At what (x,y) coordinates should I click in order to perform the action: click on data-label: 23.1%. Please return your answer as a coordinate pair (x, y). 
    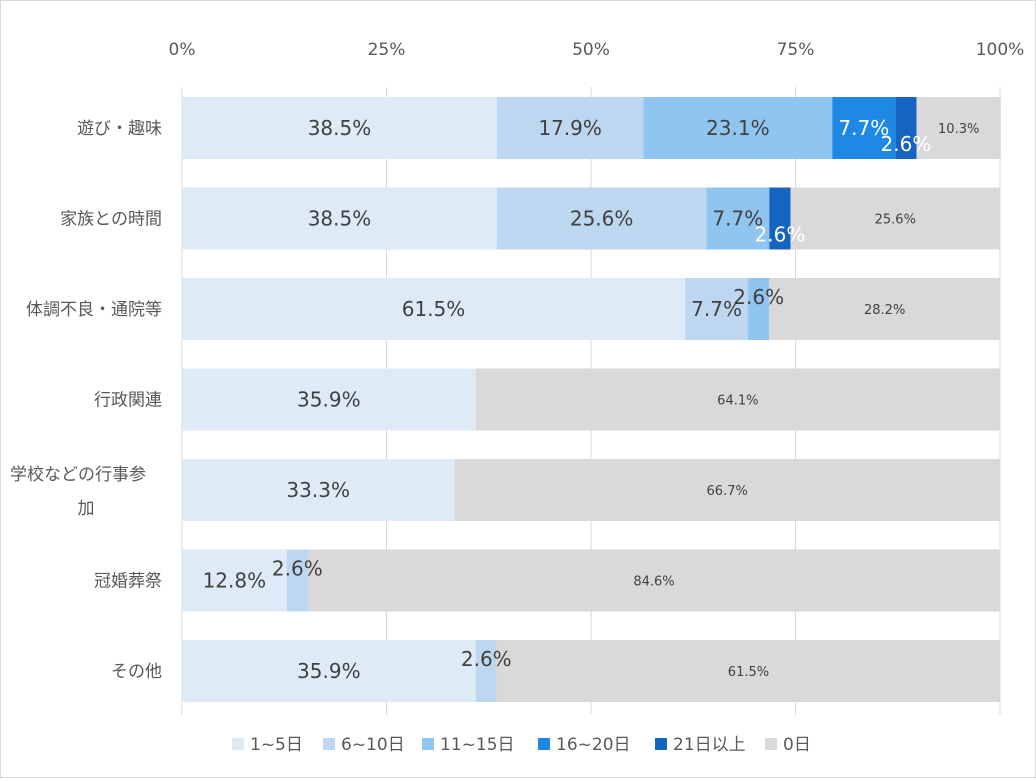
    Looking at the image, I should click on (738, 128).